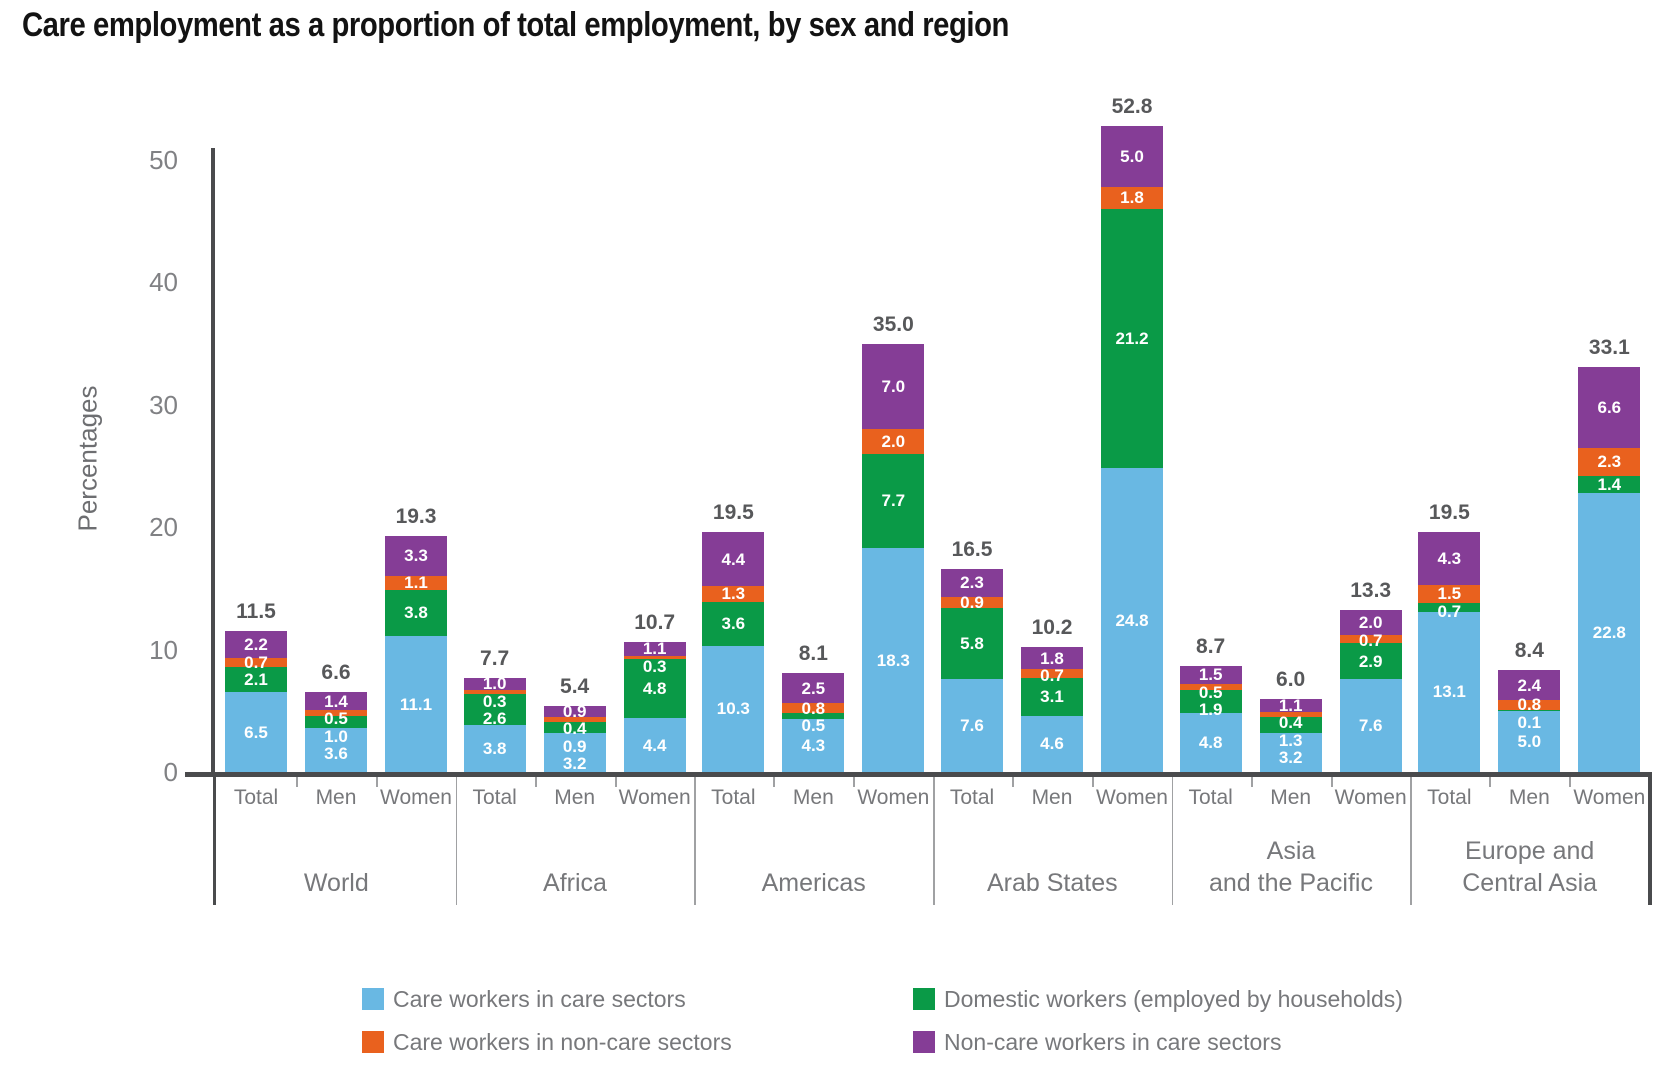  I want to click on segment-value-label: 7.6, so click(1370, 725).